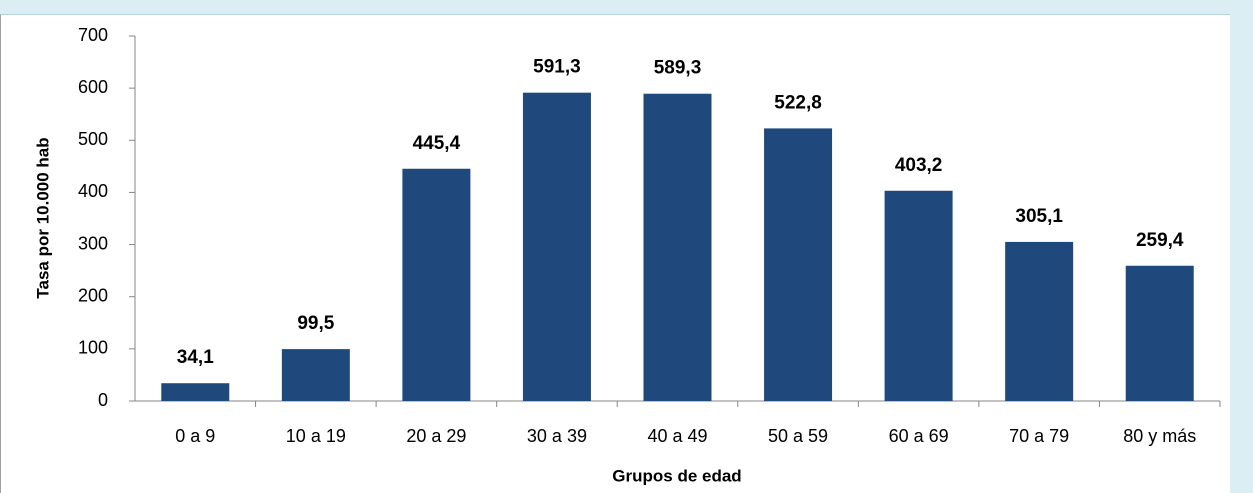 Image resolution: width=1253 pixels, height=493 pixels. What do you see at coordinates (436, 436) in the screenshot?
I see `x-tick-label: 20 a 29` at bounding box center [436, 436].